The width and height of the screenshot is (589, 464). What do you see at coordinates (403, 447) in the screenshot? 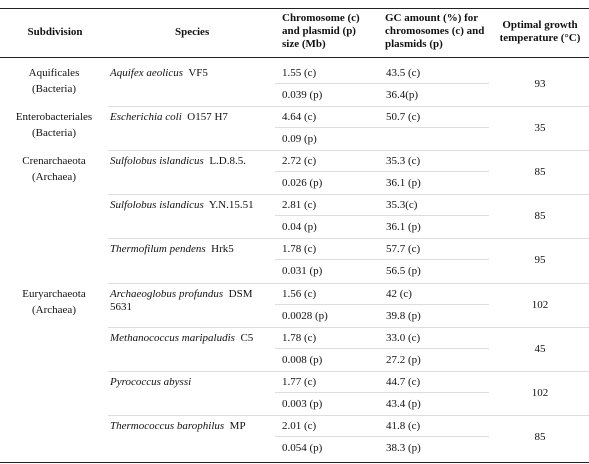
I see `gc-cell: 38.3 (p)` at bounding box center [403, 447].